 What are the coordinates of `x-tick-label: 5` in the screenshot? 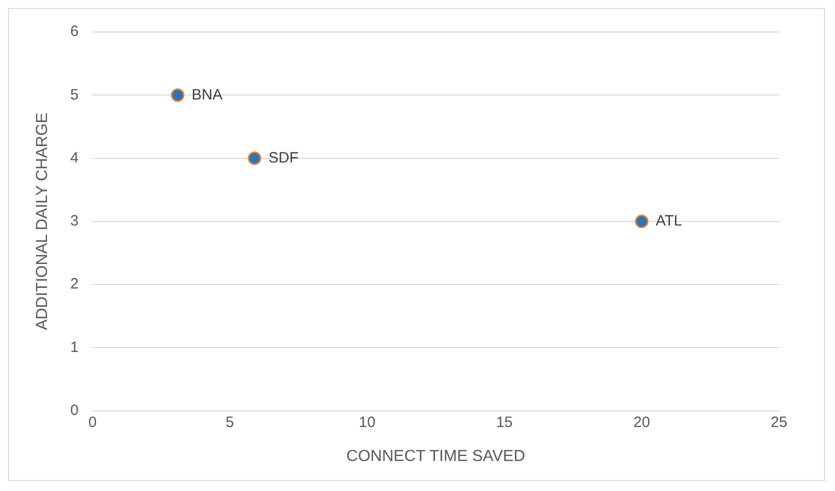 It's located at (230, 422).